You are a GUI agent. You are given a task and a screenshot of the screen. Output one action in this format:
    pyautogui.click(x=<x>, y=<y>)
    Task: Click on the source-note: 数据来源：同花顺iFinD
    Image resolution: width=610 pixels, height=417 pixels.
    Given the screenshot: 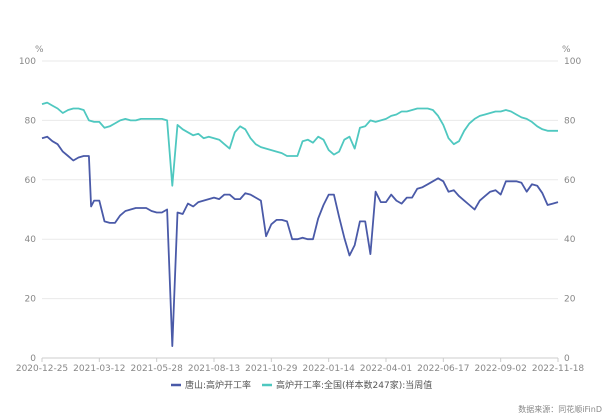 What is the action you would take?
    pyautogui.click(x=560, y=409)
    